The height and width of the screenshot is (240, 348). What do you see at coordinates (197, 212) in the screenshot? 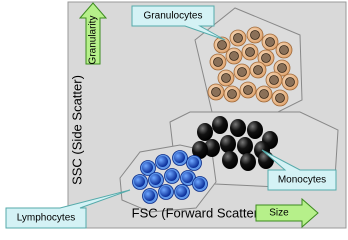
I see `x-axis-label: FSC (Forward Scatter)` at bounding box center [197, 212].